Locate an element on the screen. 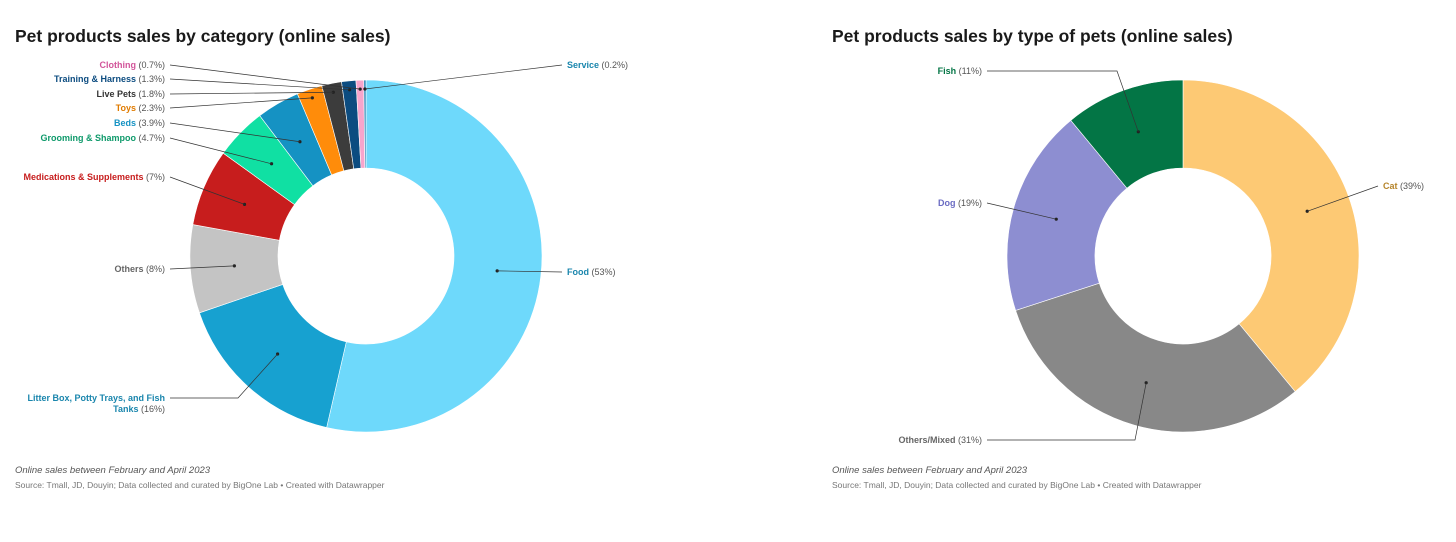 The image size is (1456, 542). slice-food is located at coordinates (434, 256).